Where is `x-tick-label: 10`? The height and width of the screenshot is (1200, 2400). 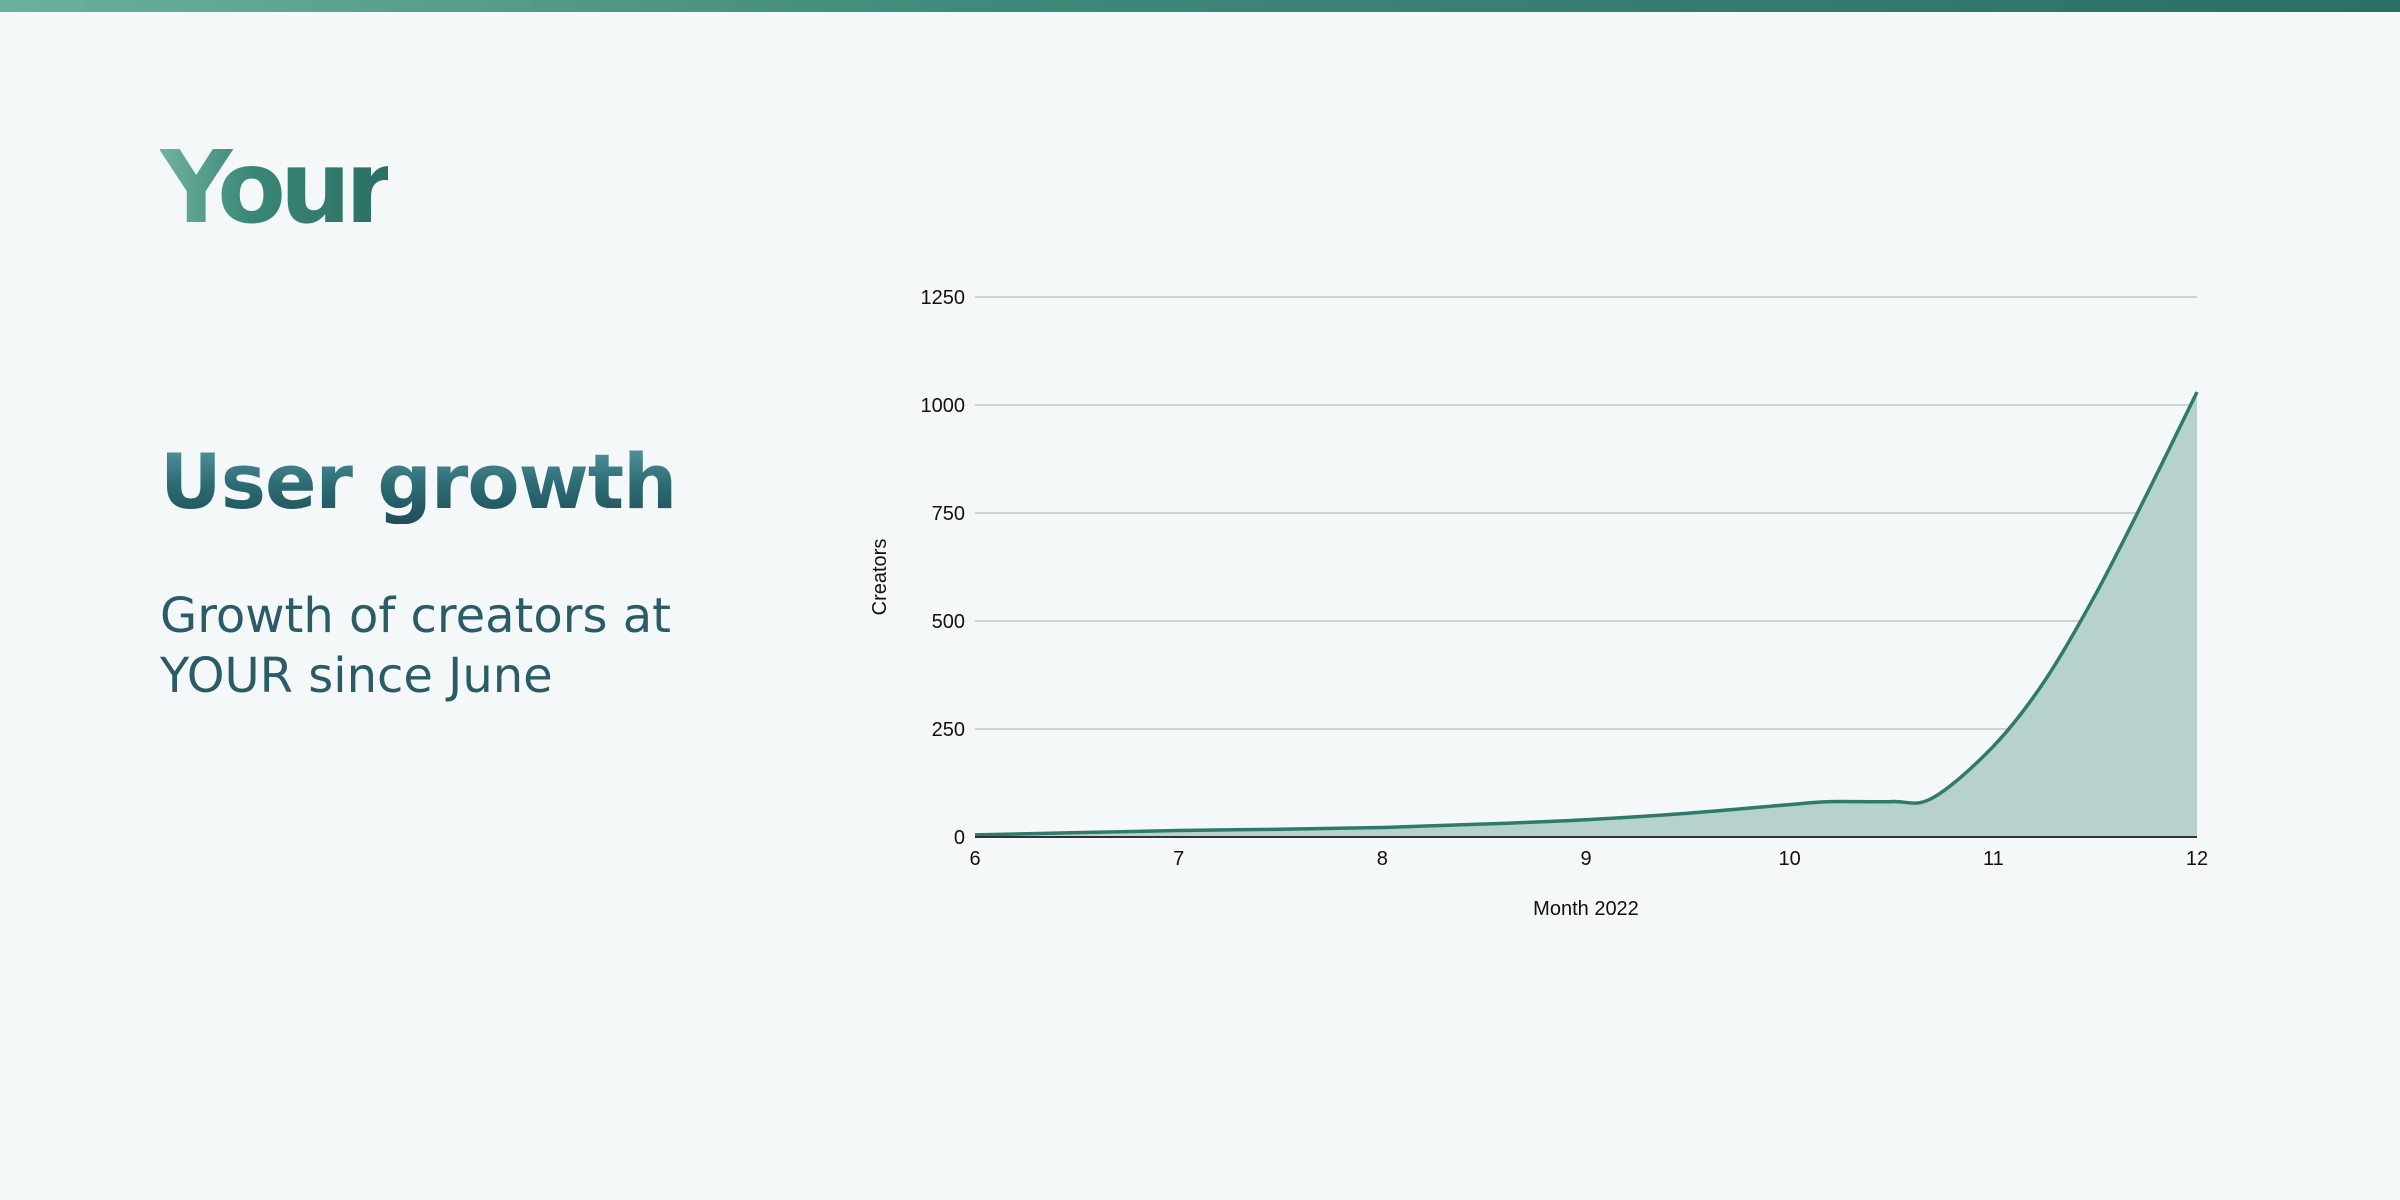
x-tick-label: 10 is located at coordinates (1790, 859).